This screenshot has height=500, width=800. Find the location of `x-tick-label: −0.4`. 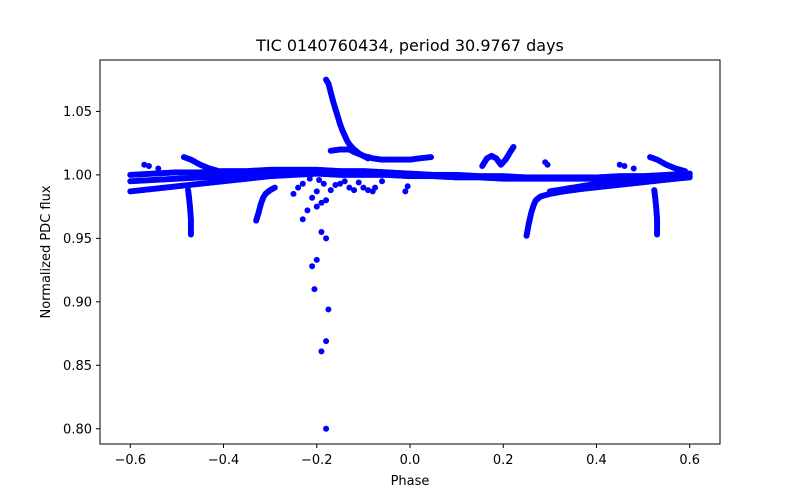

x-tick-label: −0.4 is located at coordinates (224, 460).